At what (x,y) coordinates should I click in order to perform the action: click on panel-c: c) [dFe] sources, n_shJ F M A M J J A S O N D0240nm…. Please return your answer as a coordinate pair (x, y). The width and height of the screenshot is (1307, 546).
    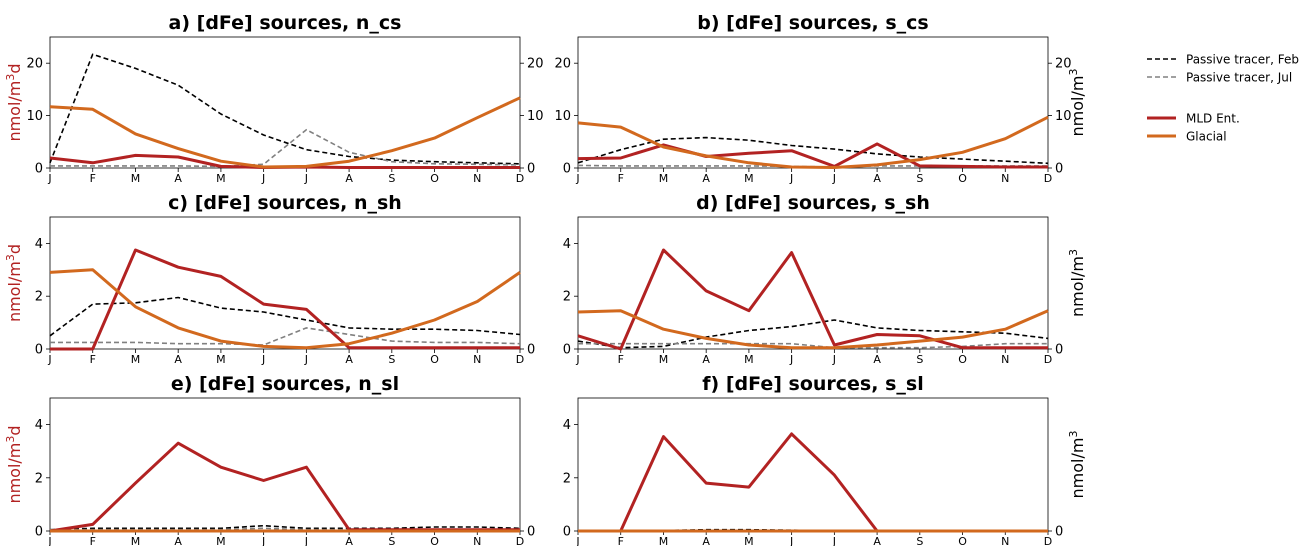
    Looking at the image, I should click on (269, 279).